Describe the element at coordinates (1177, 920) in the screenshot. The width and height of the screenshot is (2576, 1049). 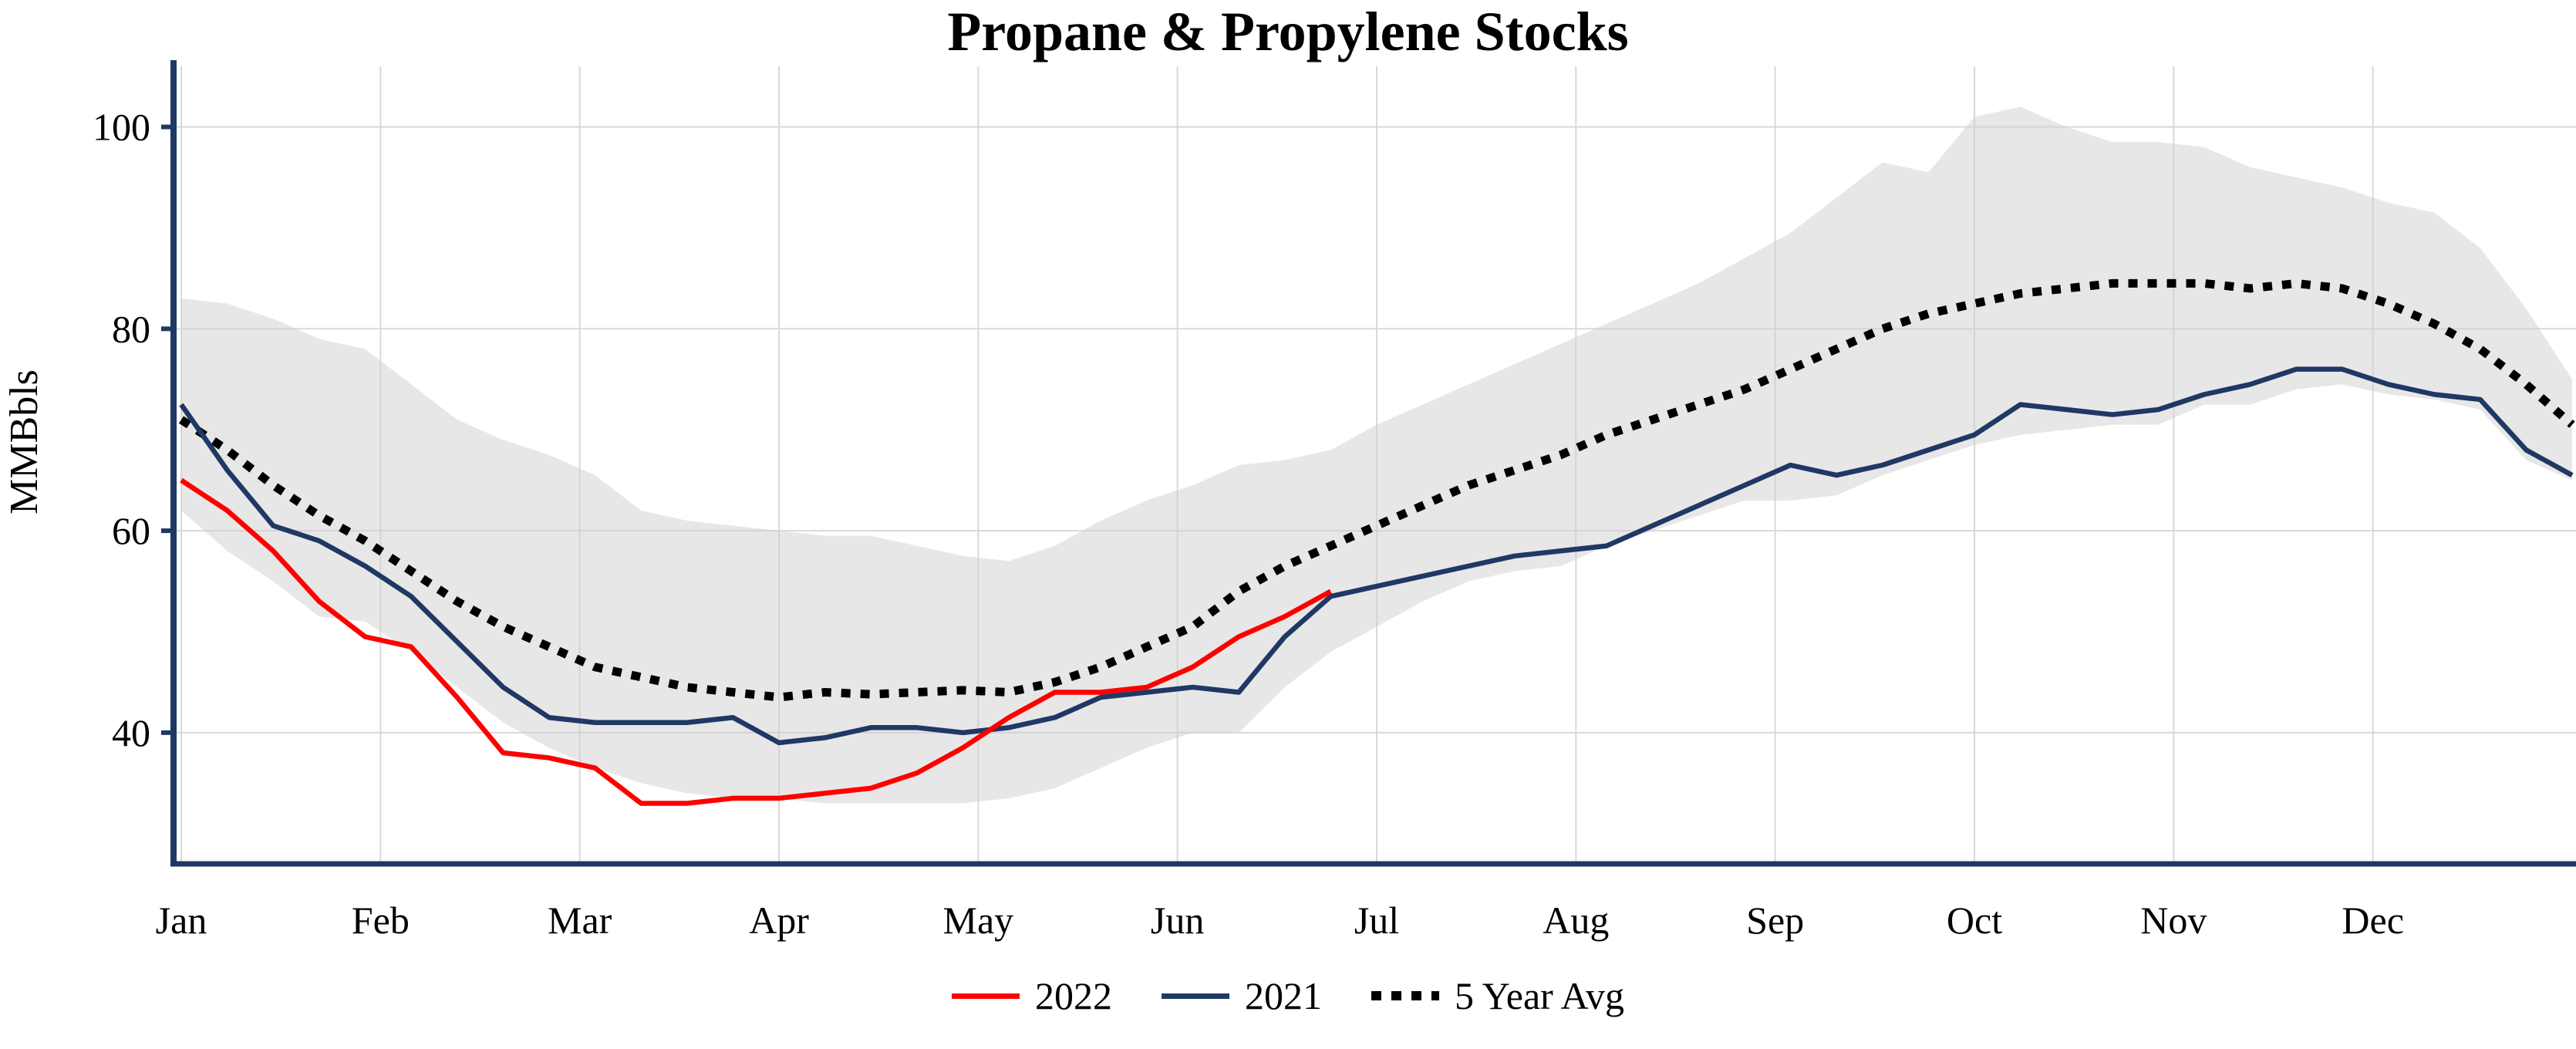
I see `svg-text: Jun` at that location.